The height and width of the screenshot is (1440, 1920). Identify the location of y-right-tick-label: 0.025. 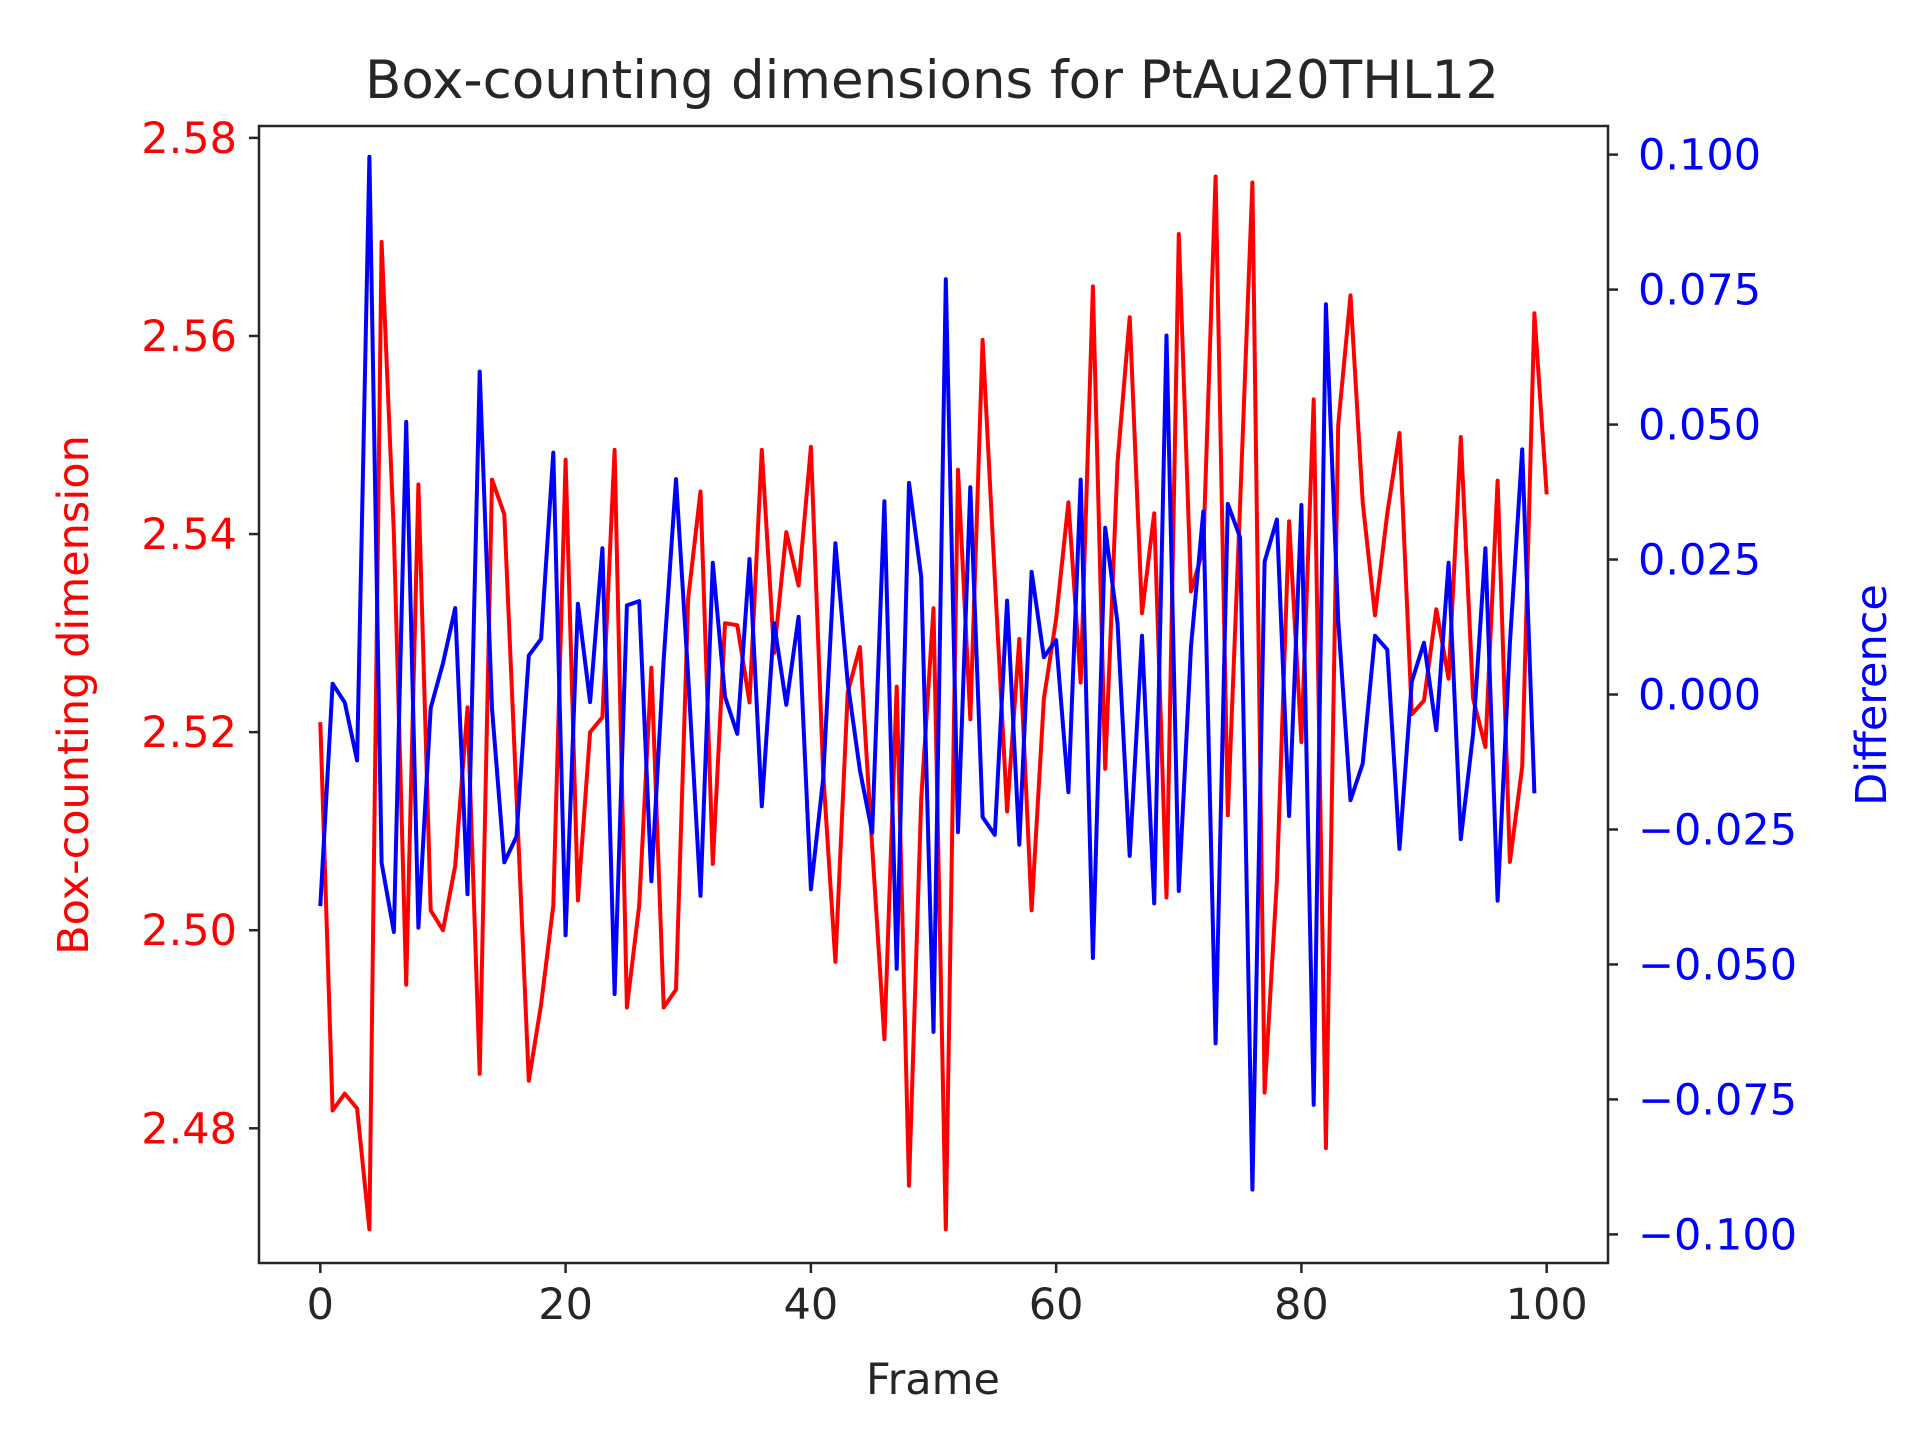
(1699, 561).